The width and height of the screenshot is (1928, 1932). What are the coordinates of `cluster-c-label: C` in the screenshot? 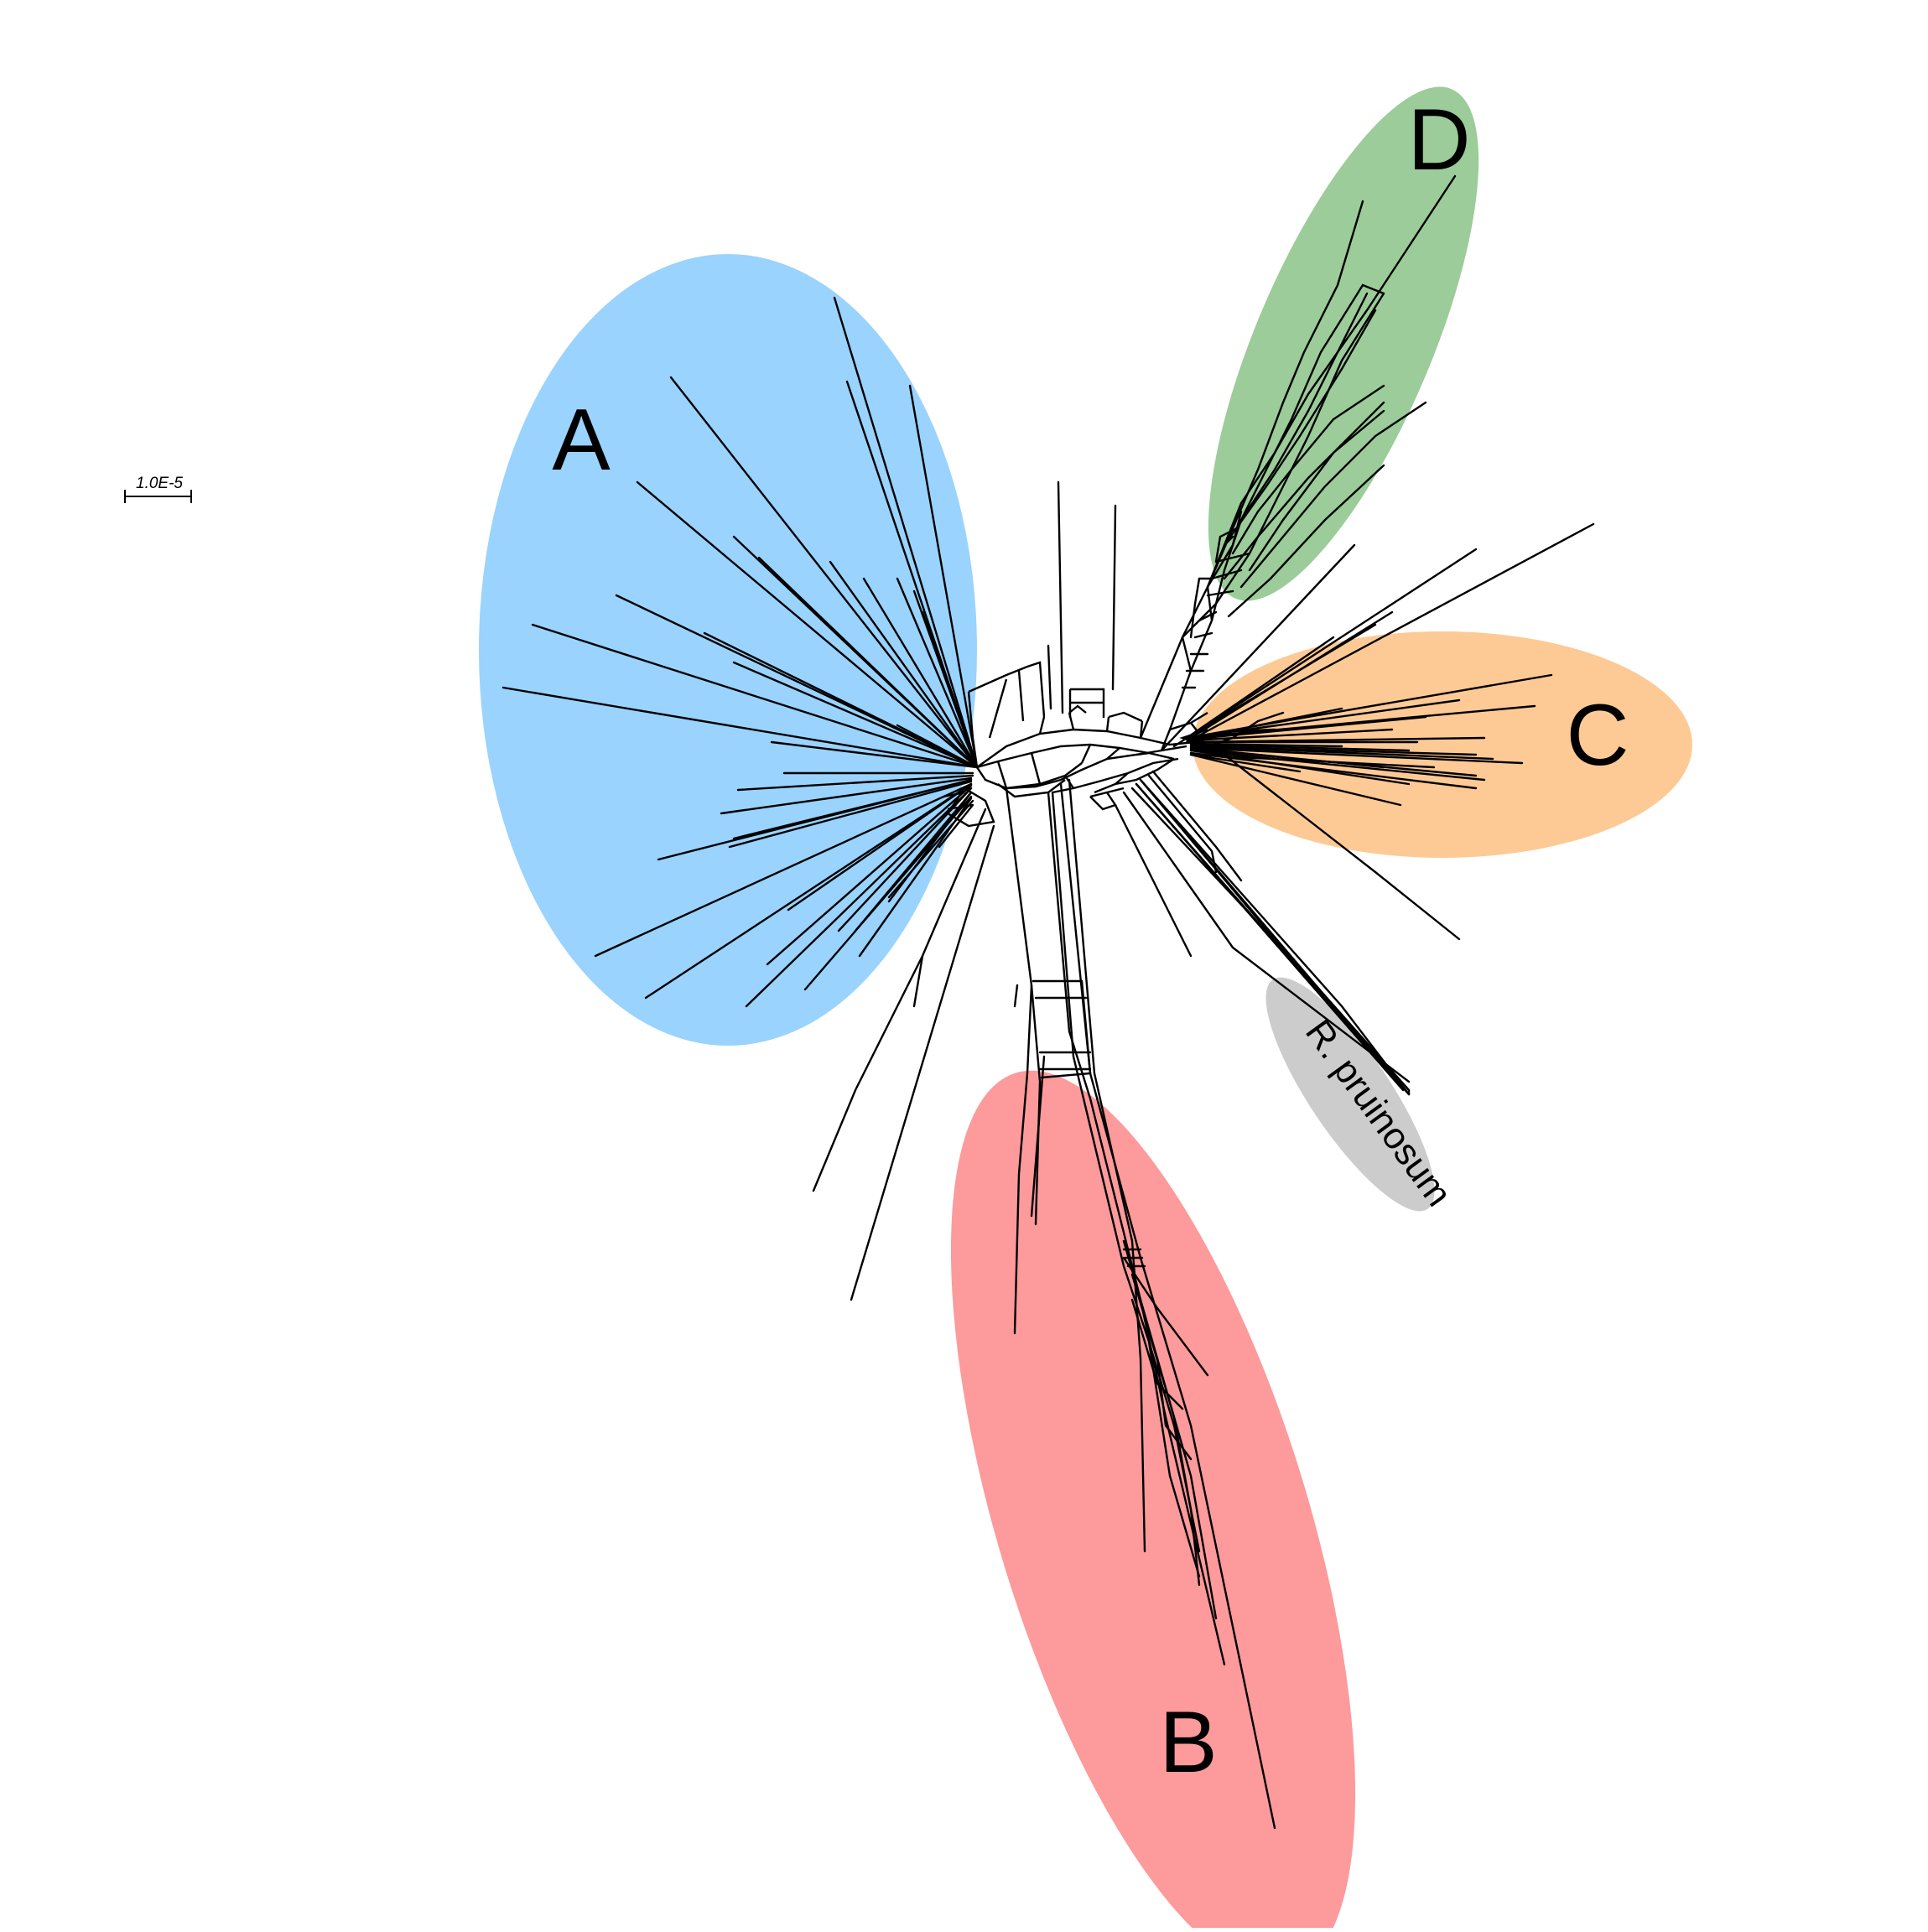 It's located at (1597, 735).